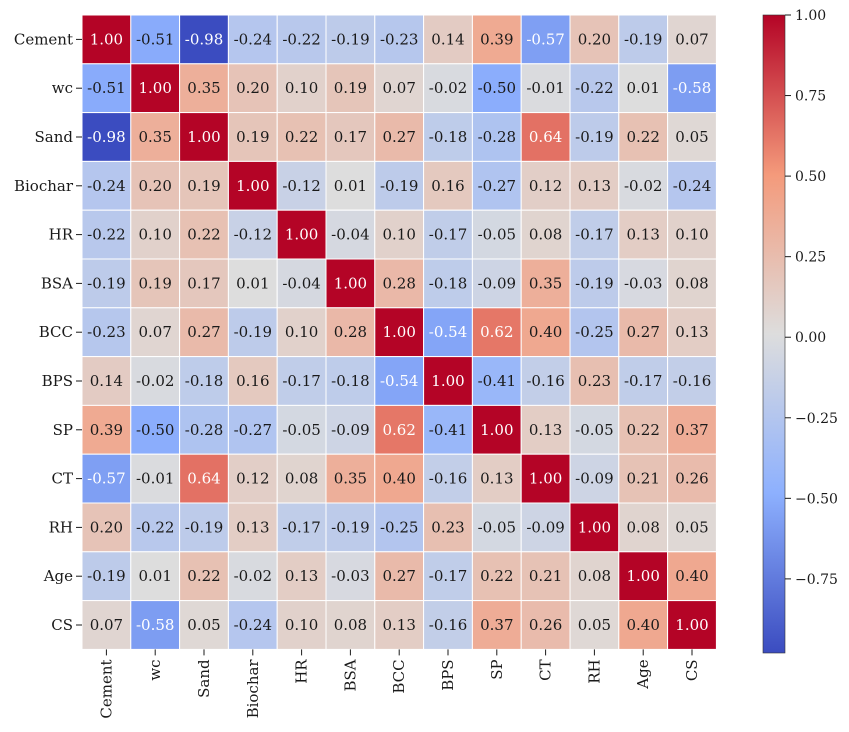 Image resolution: width=849 pixels, height=732 pixels. Describe the element at coordinates (204, 478) in the screenshot. I see `heatmap-cell-CT-Sand` at that location.